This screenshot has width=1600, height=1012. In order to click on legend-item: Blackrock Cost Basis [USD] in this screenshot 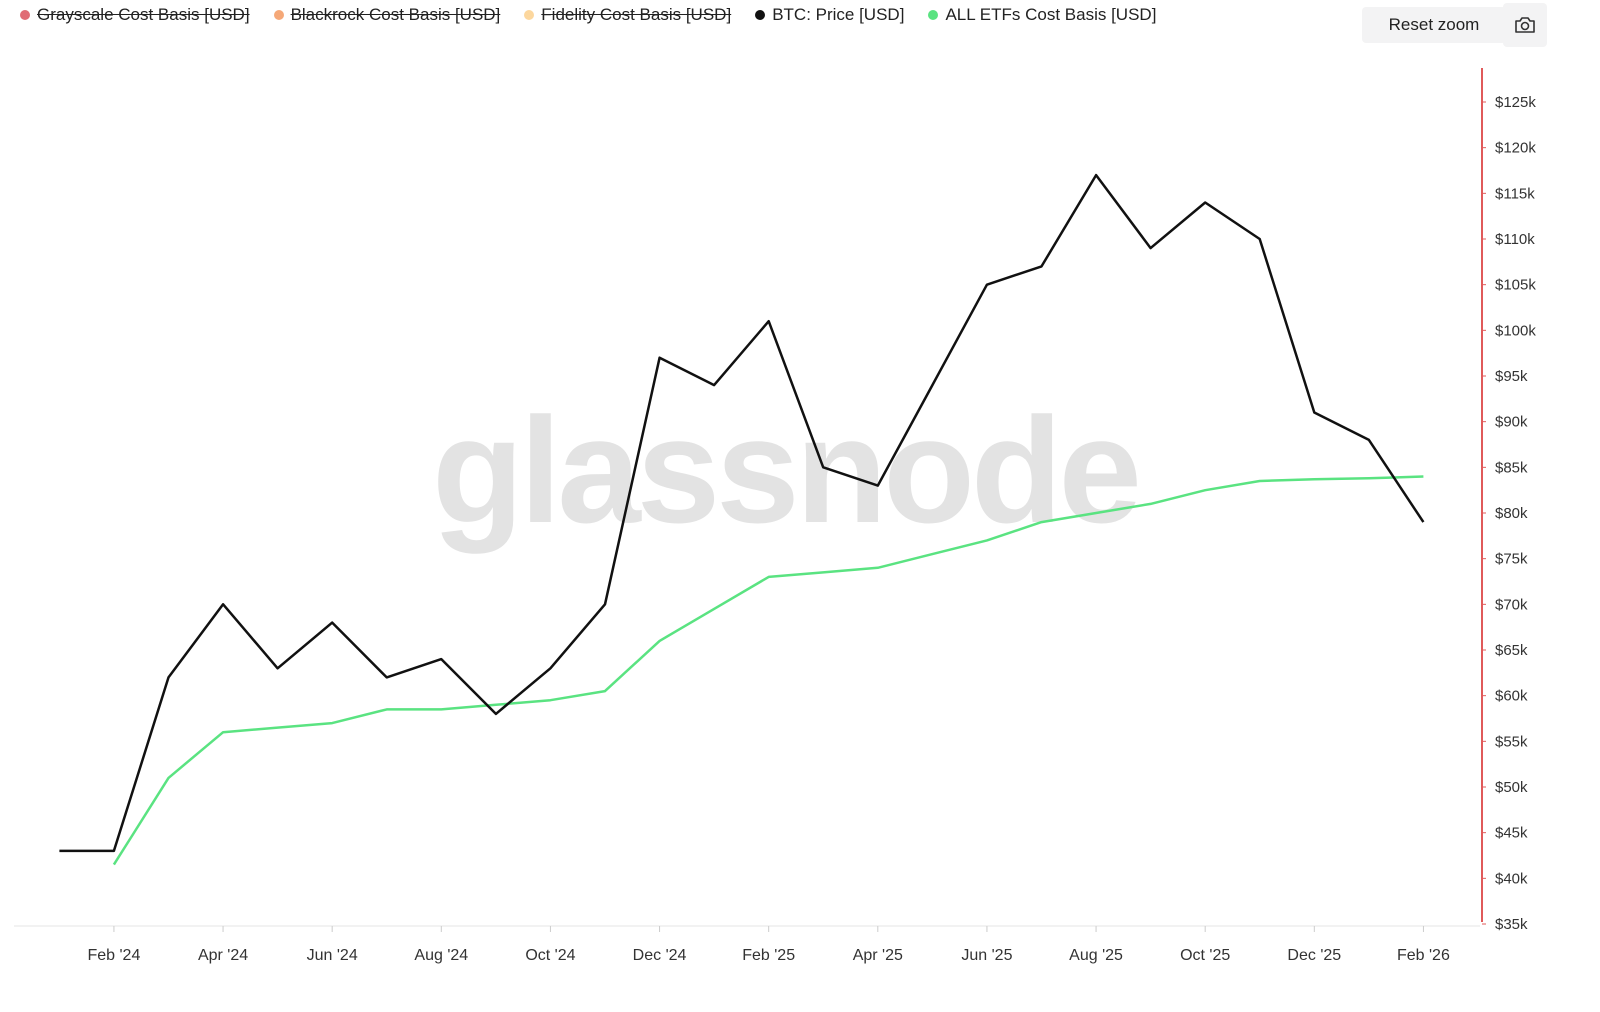, I will do `click(387, 15)`.